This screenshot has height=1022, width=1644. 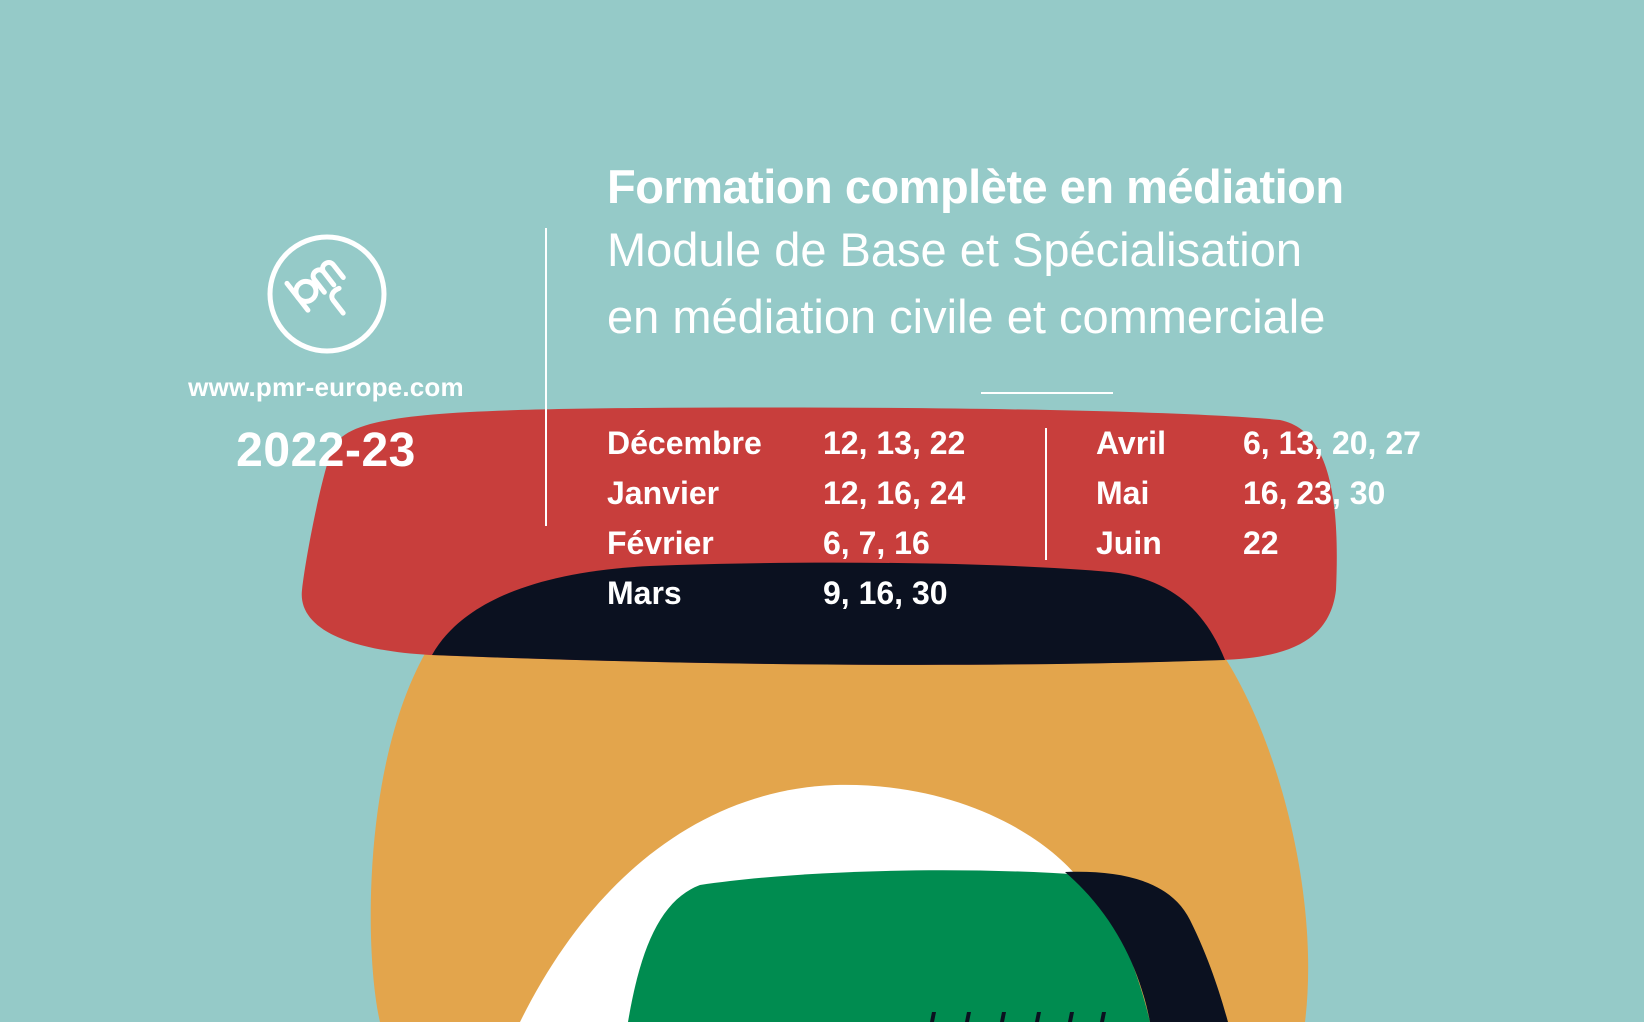 What do you see at coordinates (1129, 543) in the screenshot?
I see `schedule-month: Juin` at bounding box center [1129, 543].